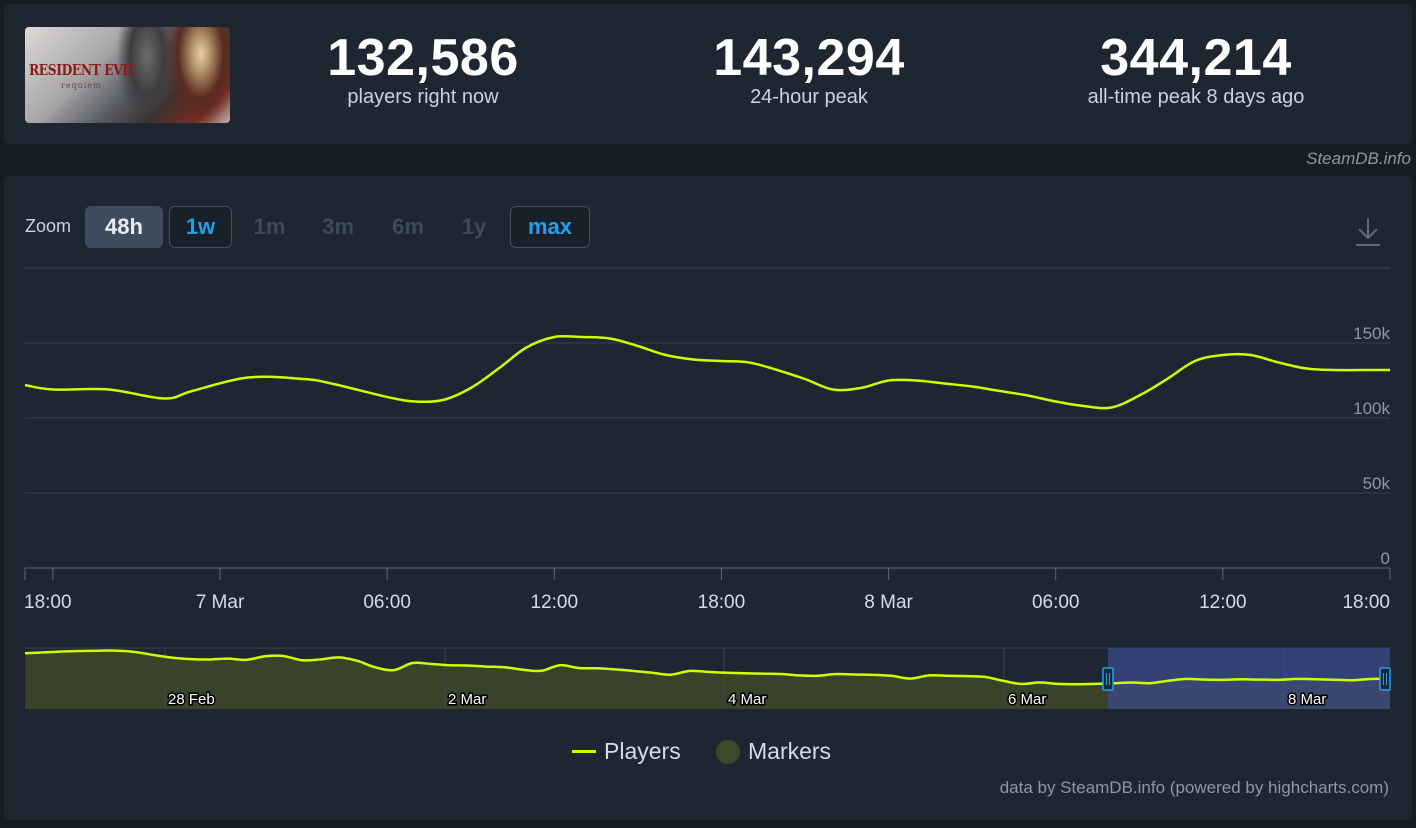 The height and width of the screenshot is (828, 1416). I want to click on x-tick-label: 7 Mar, so click(220, 602).